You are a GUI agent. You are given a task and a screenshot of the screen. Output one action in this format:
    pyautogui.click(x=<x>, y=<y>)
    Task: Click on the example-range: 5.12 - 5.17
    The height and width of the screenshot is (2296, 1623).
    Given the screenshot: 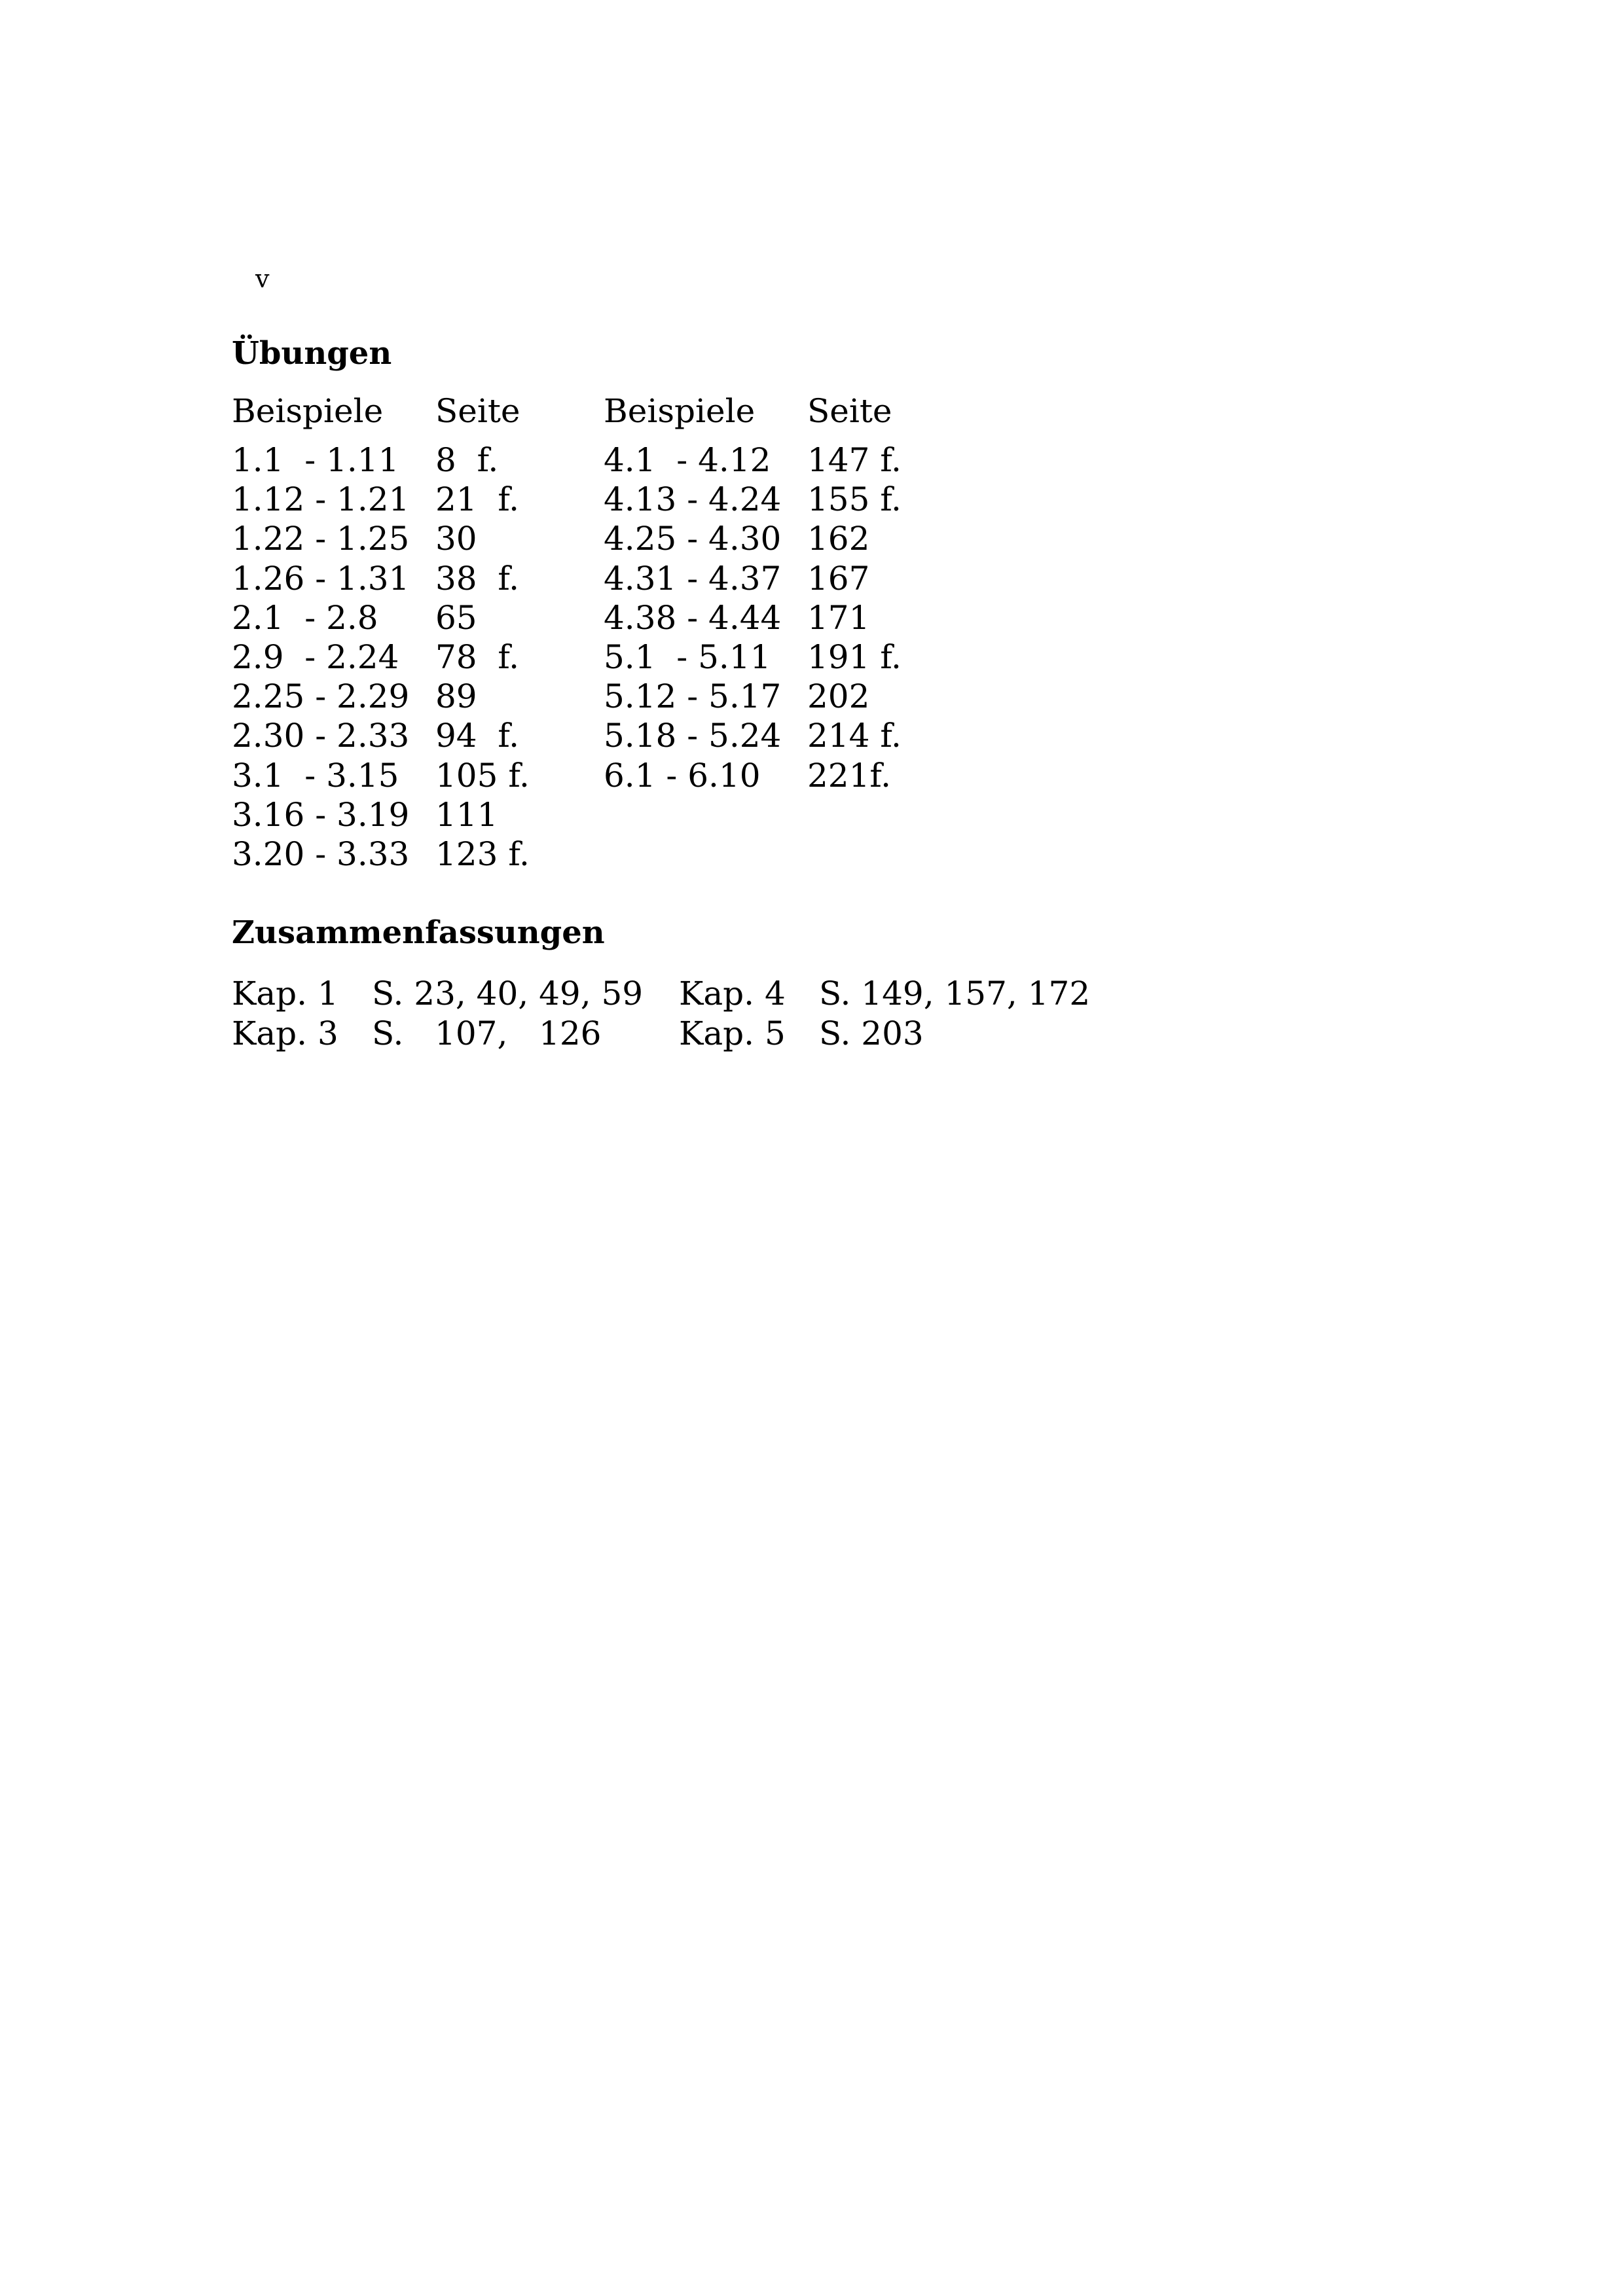 What is the action you would take?
    pyautogui.click(x=693, y=696)
    